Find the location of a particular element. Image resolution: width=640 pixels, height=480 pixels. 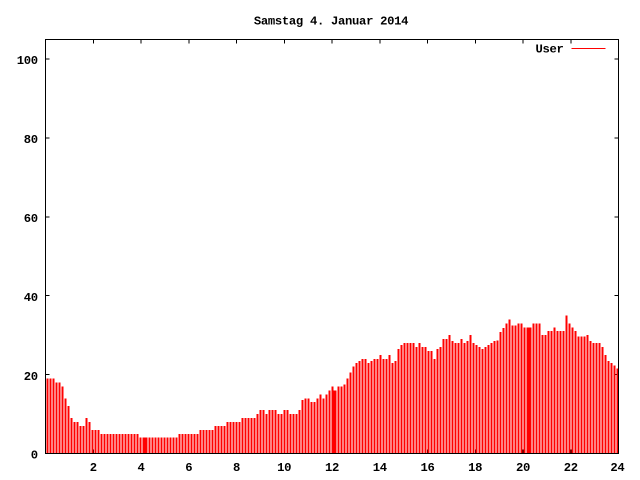

svg-text: Samstag 4. Januar 2014 is located at coordinates (331, 22).